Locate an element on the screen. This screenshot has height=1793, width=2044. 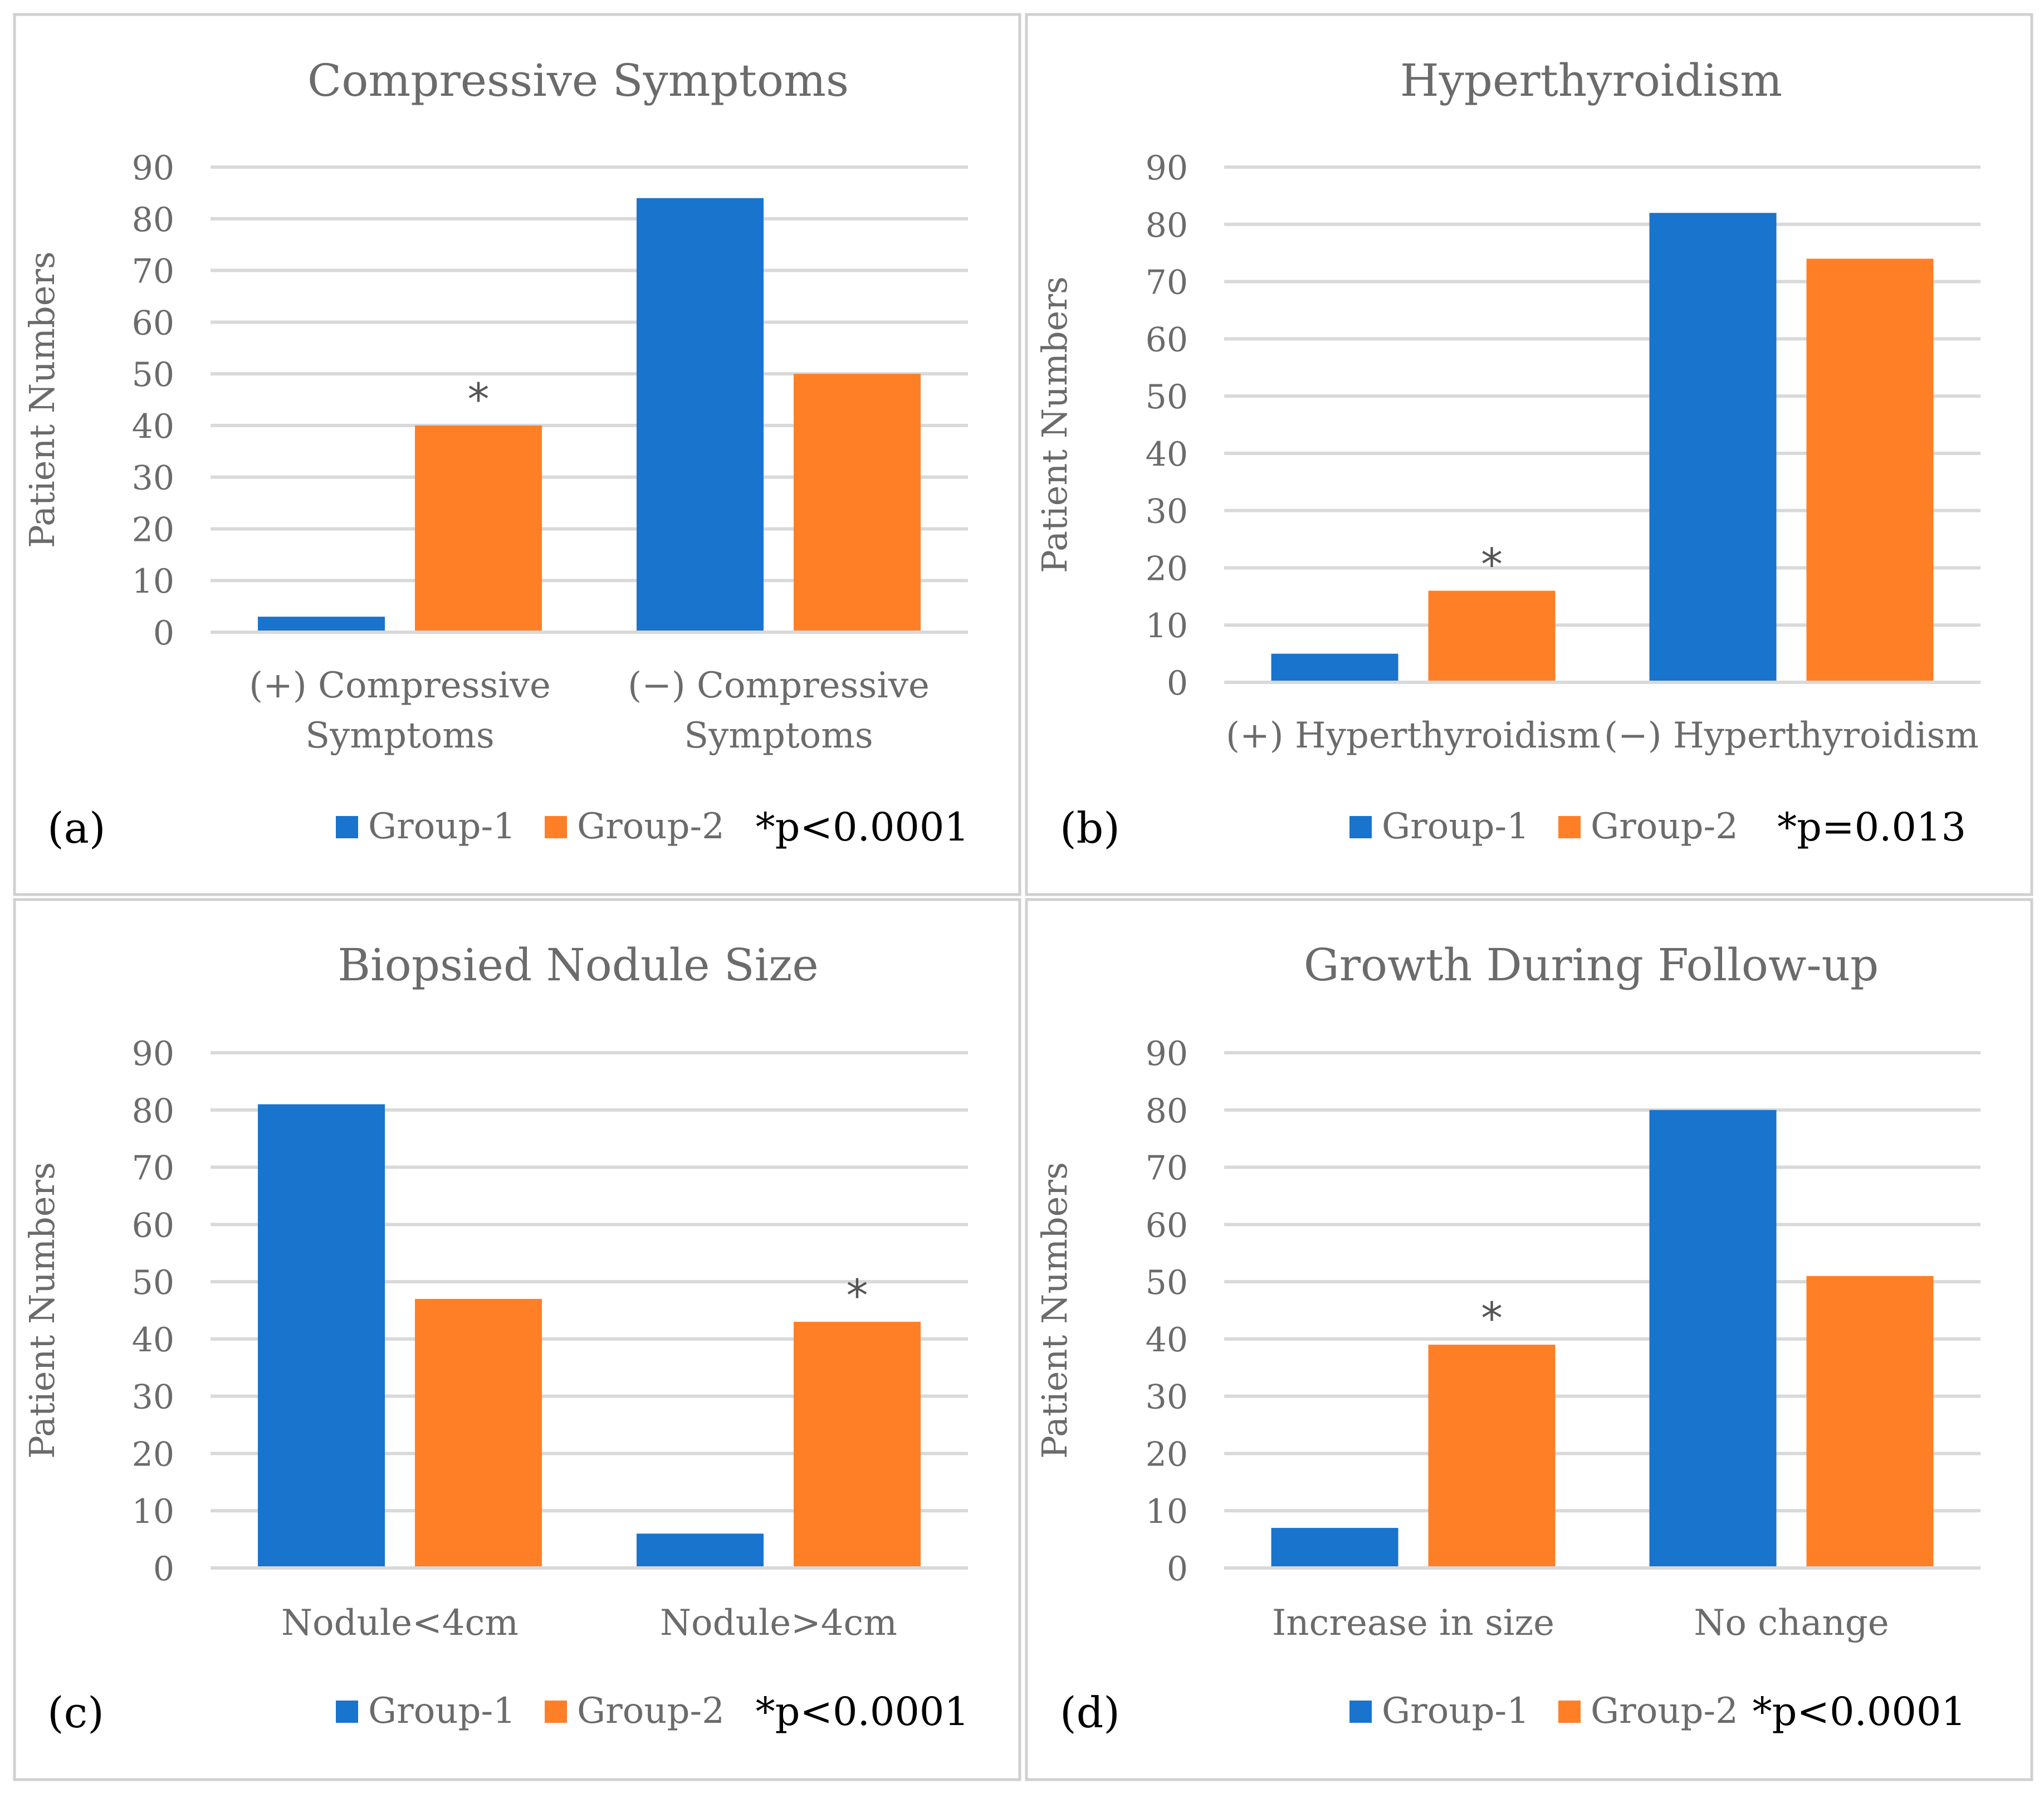
chart-title: Compressive Symptoms is located at coordinates (578, 80).